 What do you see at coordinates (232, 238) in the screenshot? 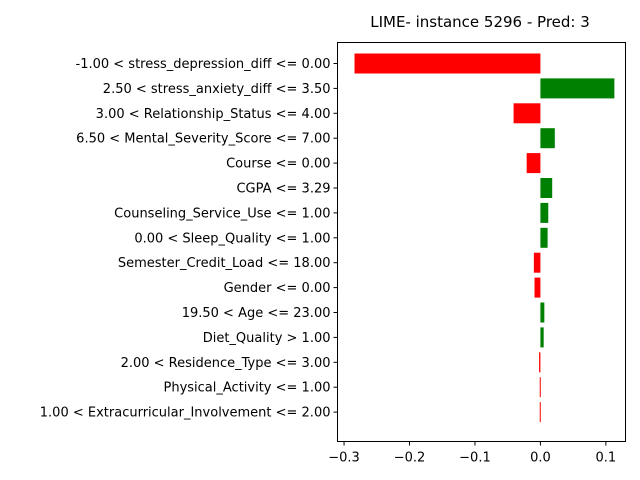
I see `category-label: 0.00 < Sleep_Quality <= 1.00` at bounding box center [232, 238].